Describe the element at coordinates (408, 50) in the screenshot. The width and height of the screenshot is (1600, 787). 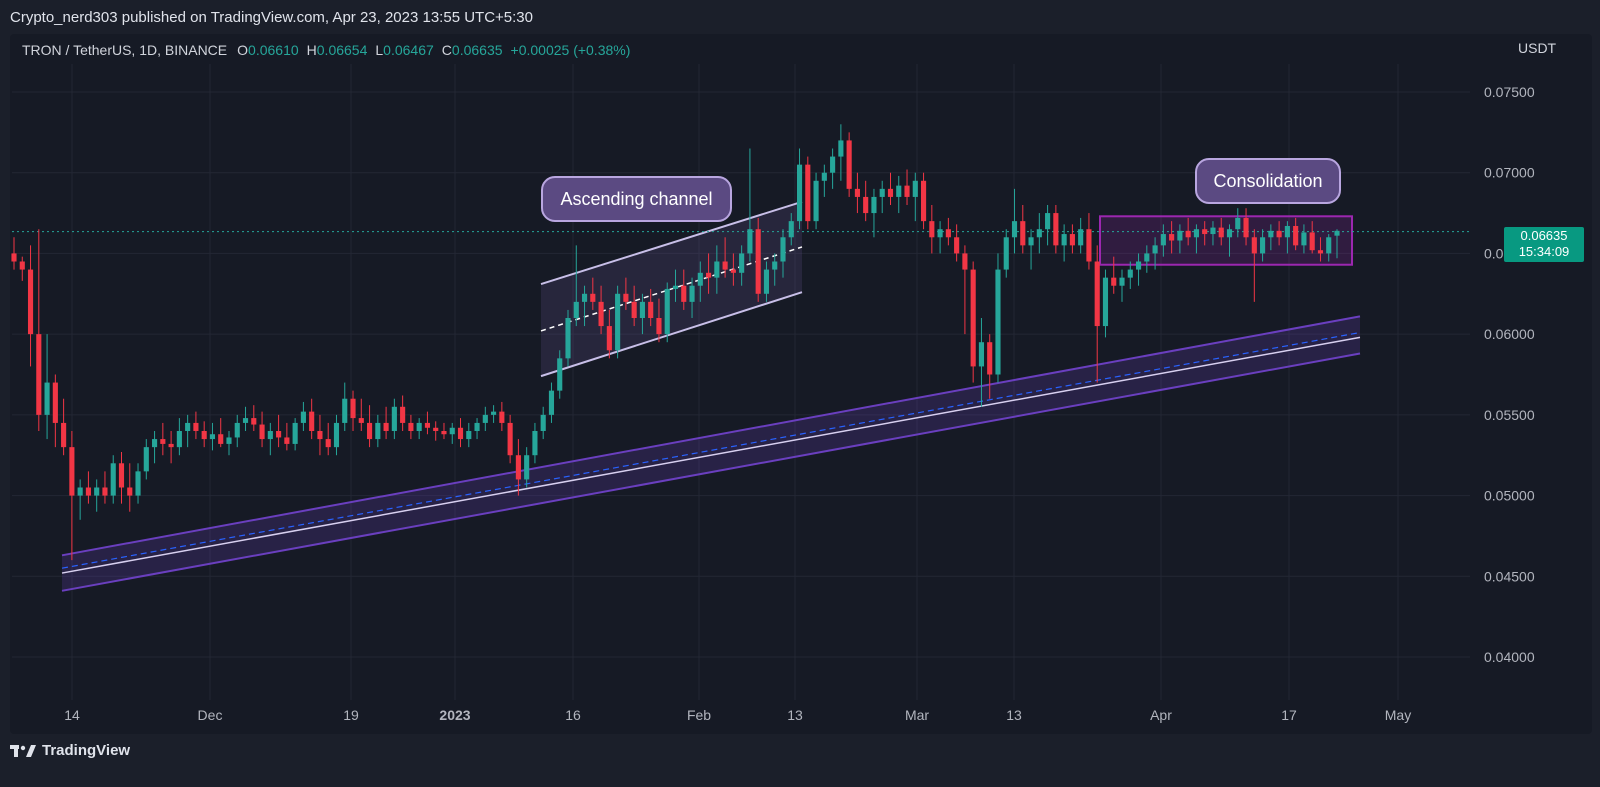
I see `low-value: 0.06467` at that location.